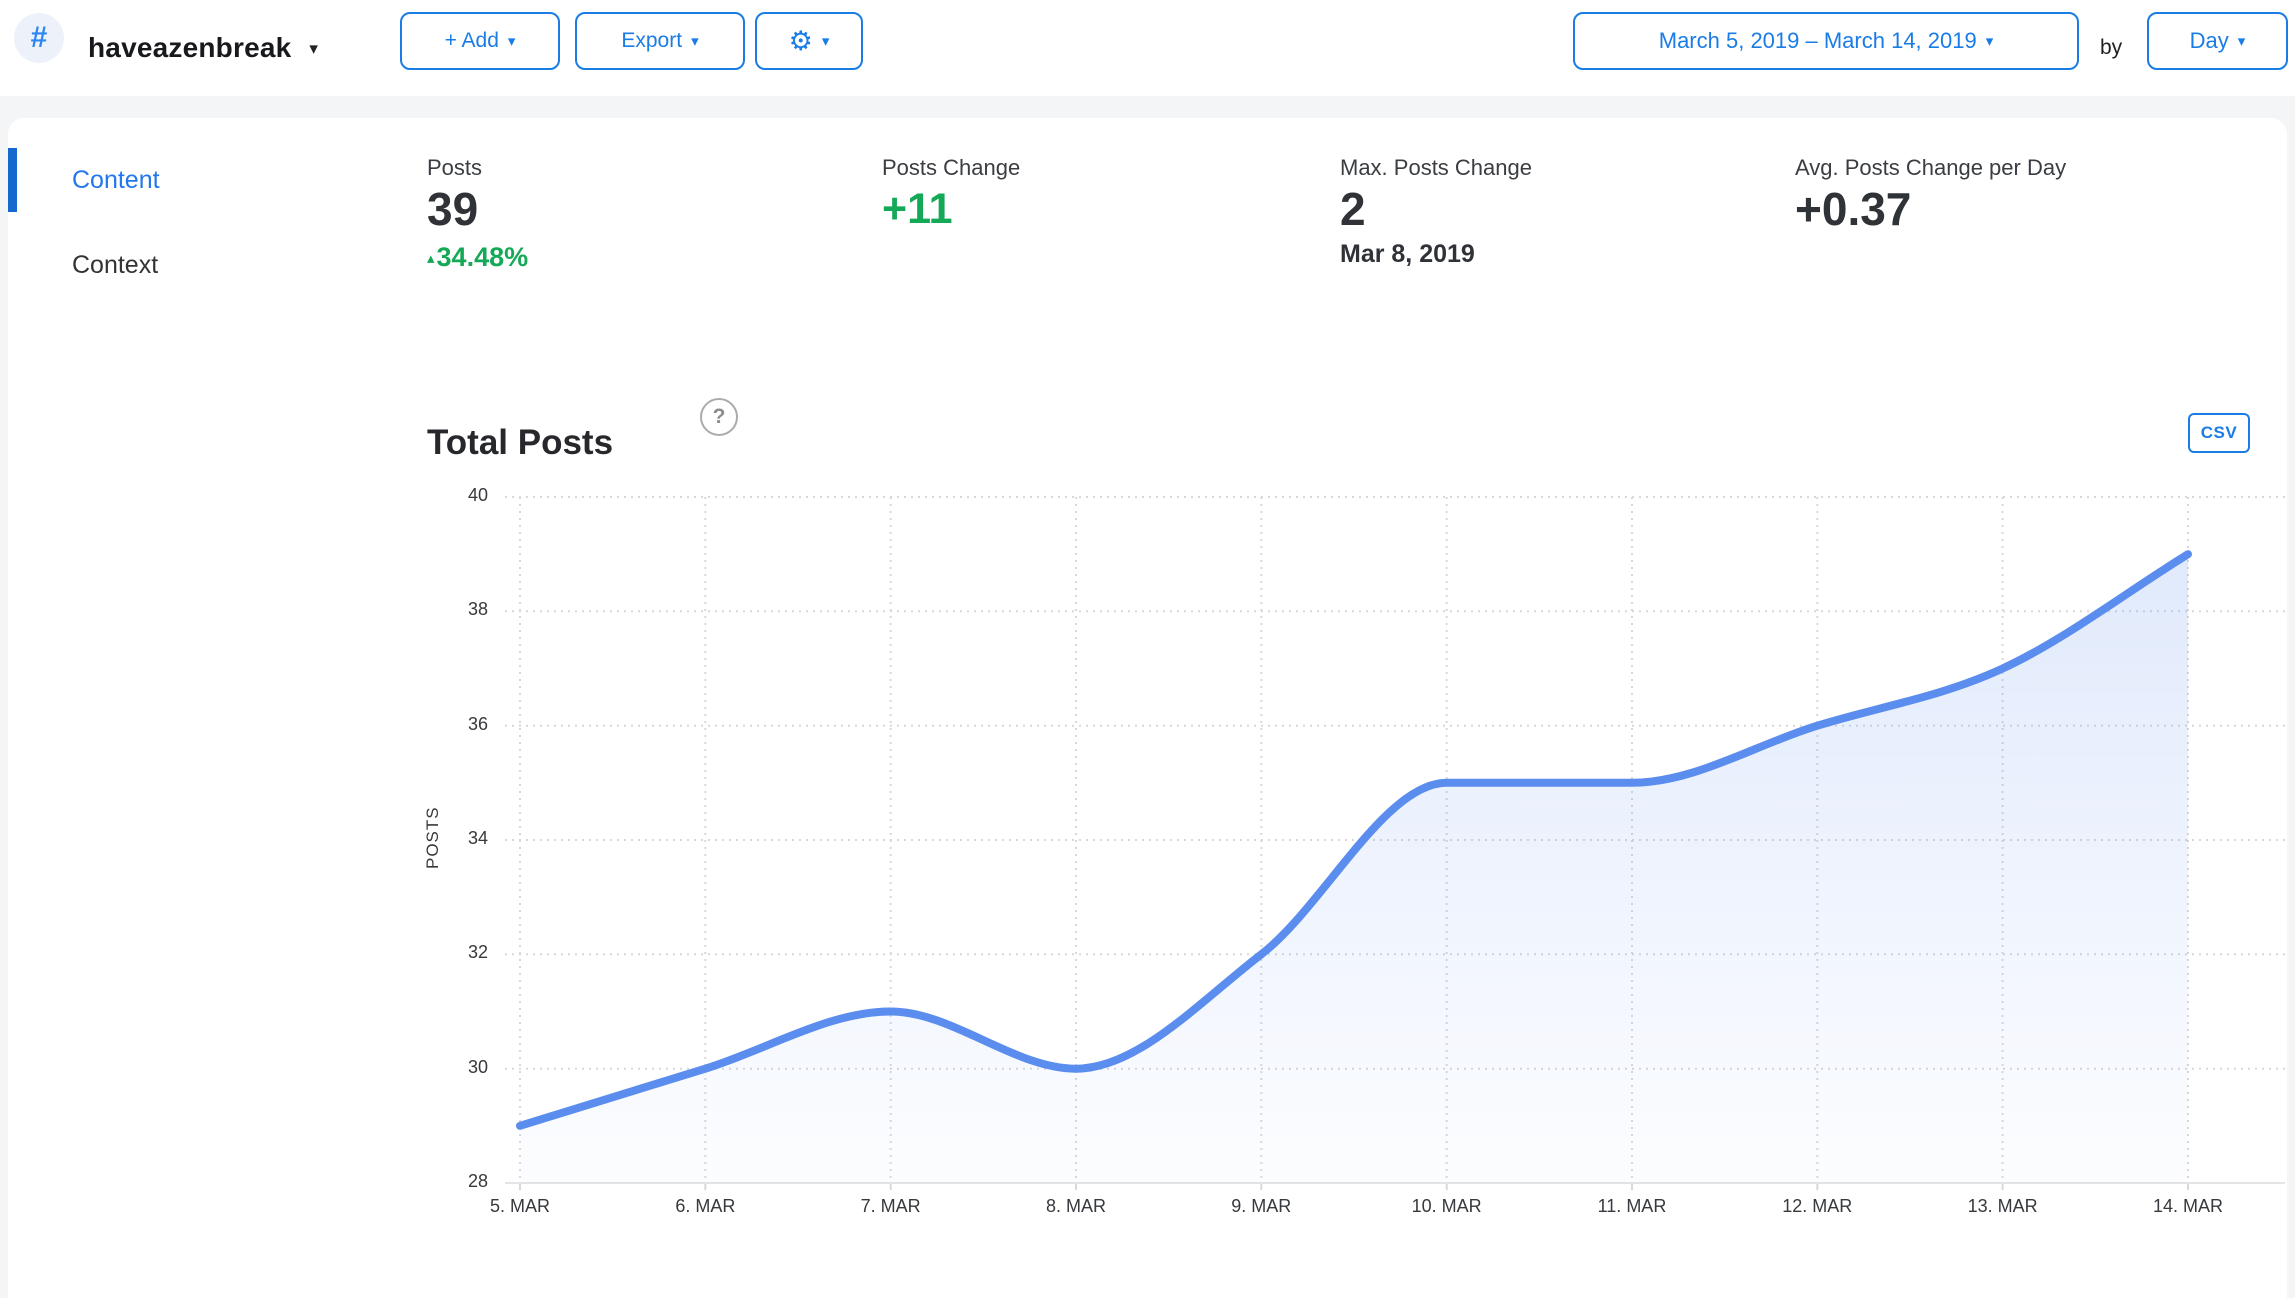 Image resolution: width=2295 pixels, height=1298 pixels. I want to click on x-tick-label: 8. MAR, so click(1075, 1206).